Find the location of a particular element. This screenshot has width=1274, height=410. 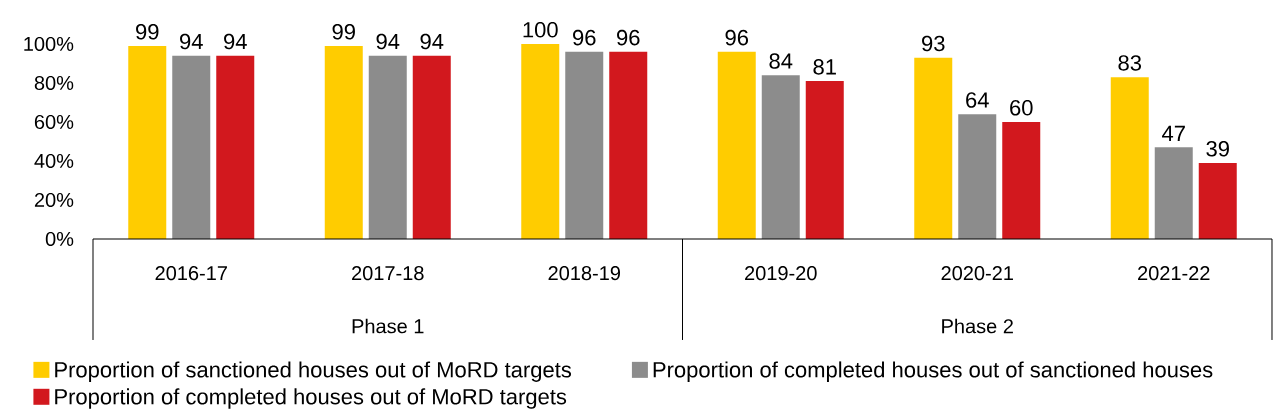

legend-label: Proportion of completed houses out of sanctioned houses is located at coordinates (933, 371).